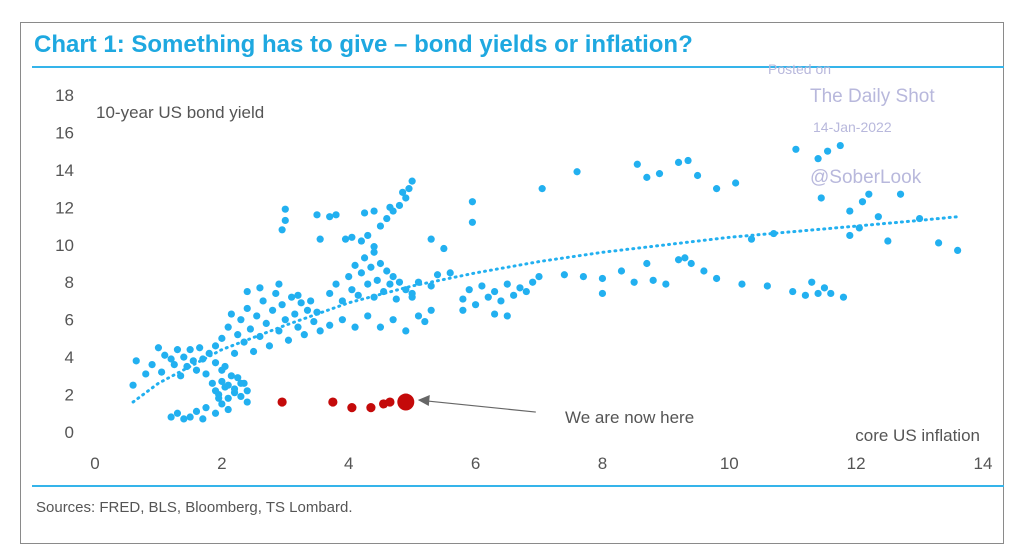 The height and width of the screenshot is (556, 1036). I want to click on y-tick-label: 12, so click(64, 207).